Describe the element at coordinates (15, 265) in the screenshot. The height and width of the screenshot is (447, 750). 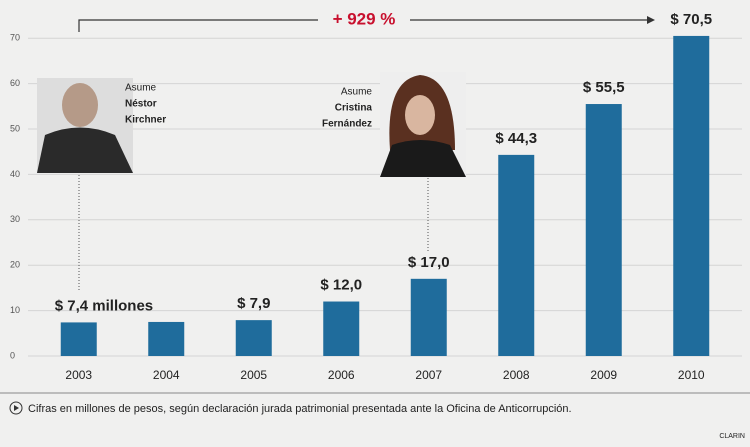
I see `y-tick-label: 20` at that location.